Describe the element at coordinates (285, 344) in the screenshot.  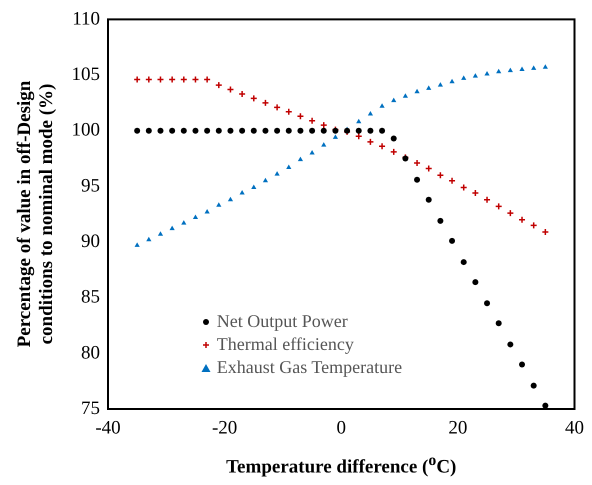
I see `legend-label: Thermal efficiency` at that location.